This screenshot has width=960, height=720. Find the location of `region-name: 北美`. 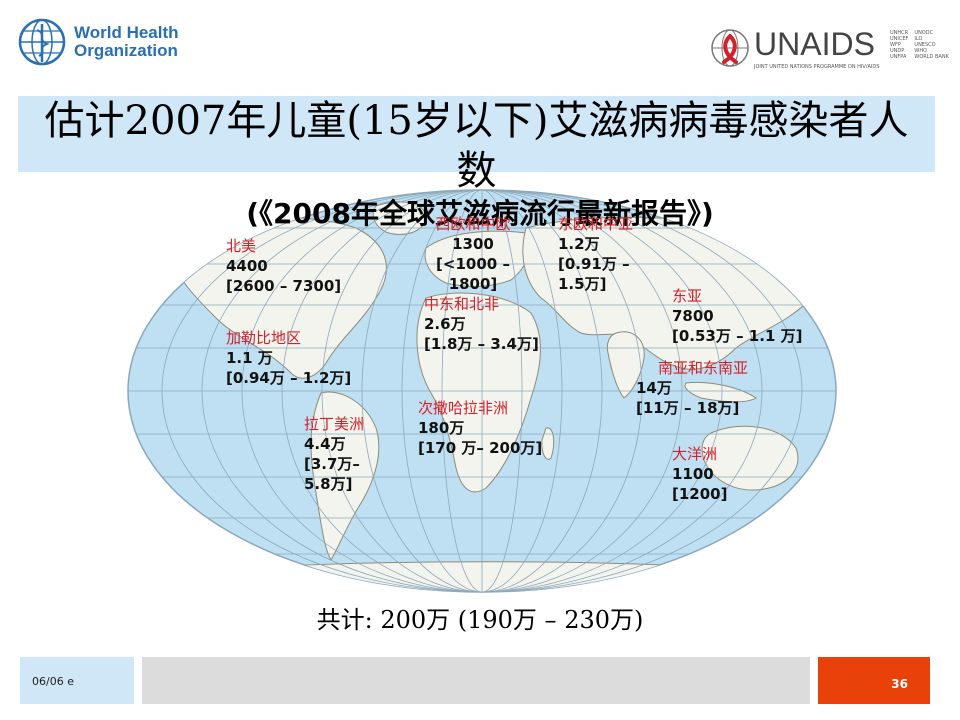

region-name: 北美 is located at coordinates (241, 246).